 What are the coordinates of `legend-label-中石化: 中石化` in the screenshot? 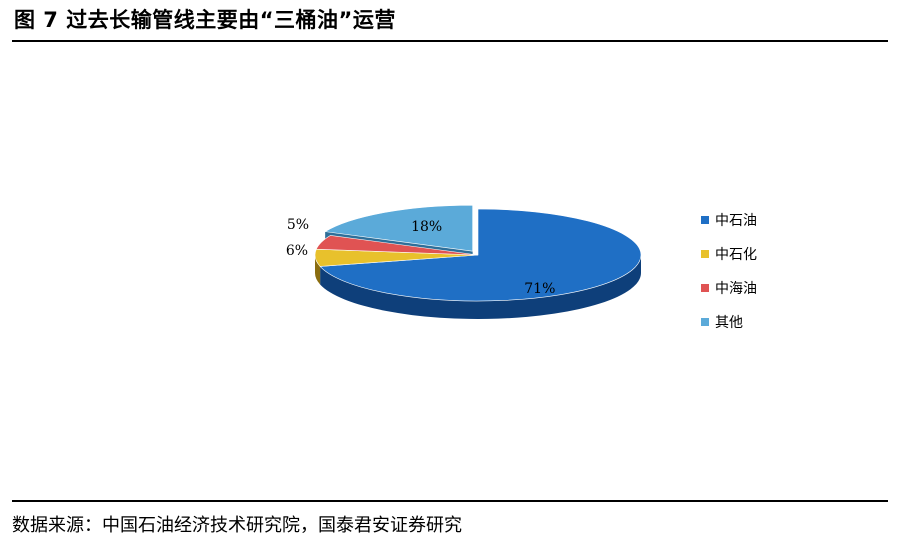 It's located at (736, 255).